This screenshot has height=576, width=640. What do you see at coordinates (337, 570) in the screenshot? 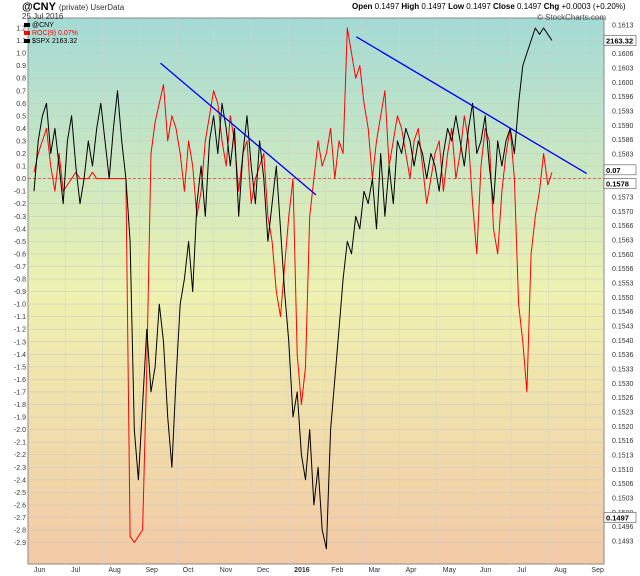
I see `x-tick-label: Feb` at bounding box center [337, 570].